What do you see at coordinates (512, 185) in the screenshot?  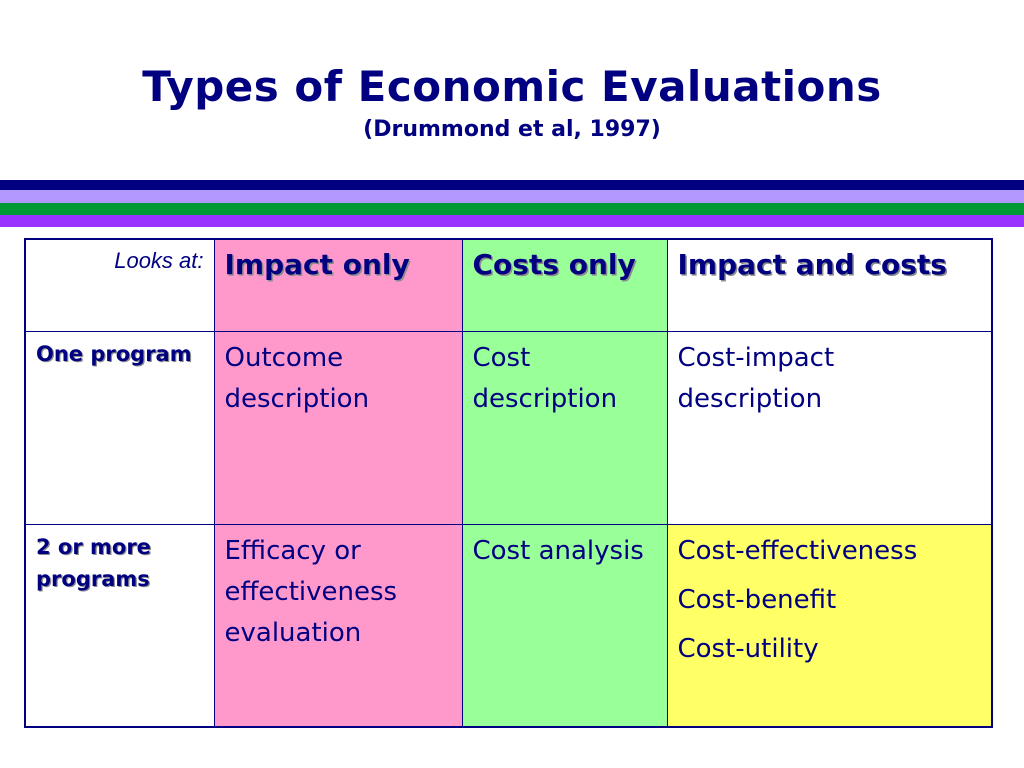 I see `stripe-navy` at bounding box center [512, 185].